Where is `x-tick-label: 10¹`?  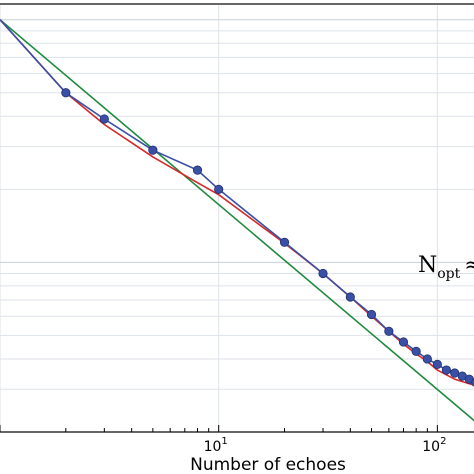
x-tick-label: 10¹ is located at coordinates (216, 445).